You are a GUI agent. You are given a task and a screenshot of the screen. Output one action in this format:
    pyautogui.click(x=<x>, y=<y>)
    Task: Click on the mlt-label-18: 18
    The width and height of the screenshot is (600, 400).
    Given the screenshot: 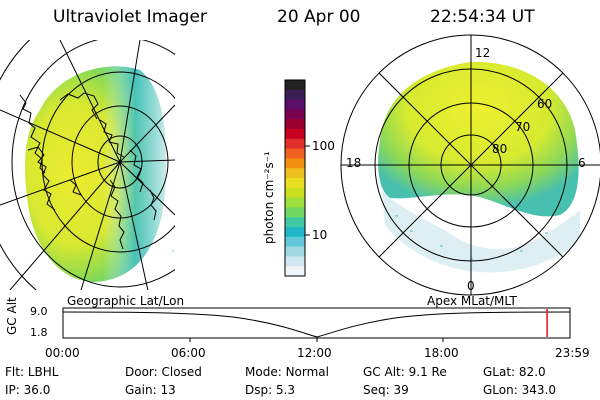 What is the action you would take?
    pyautogui.click(x=354, y=163)
    